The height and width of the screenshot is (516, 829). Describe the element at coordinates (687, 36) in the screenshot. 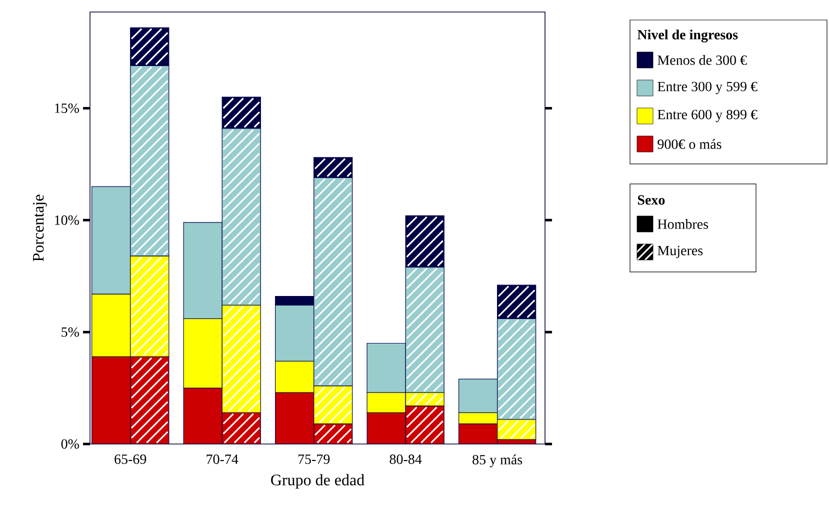

I see `legend-title: Nivel de ingresos` at that location.